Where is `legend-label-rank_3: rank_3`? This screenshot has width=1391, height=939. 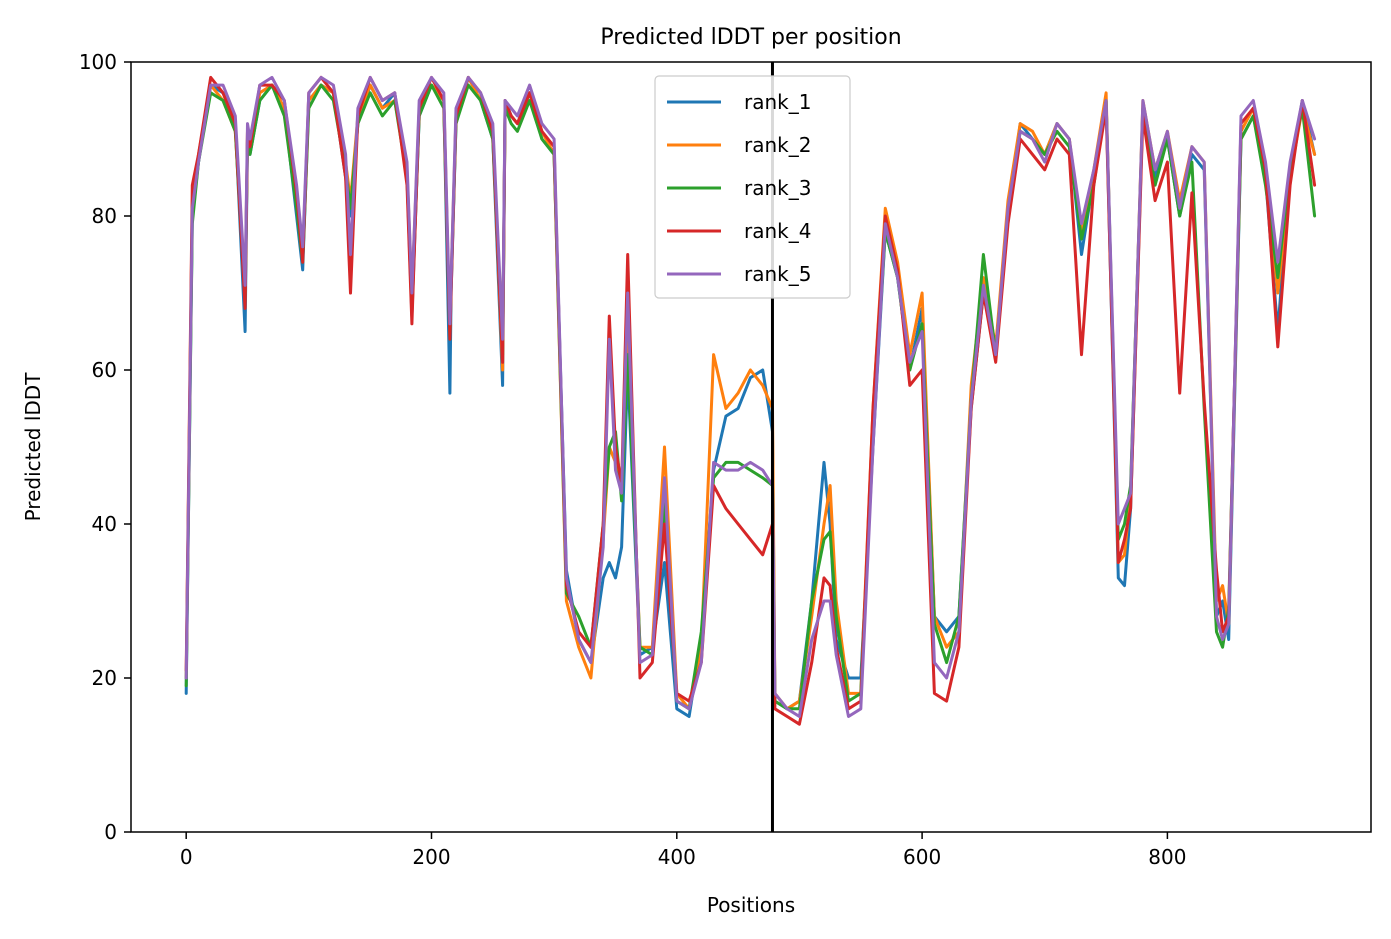 legend-label-rank_3: rank_3 is located at coordinates (777, 188).